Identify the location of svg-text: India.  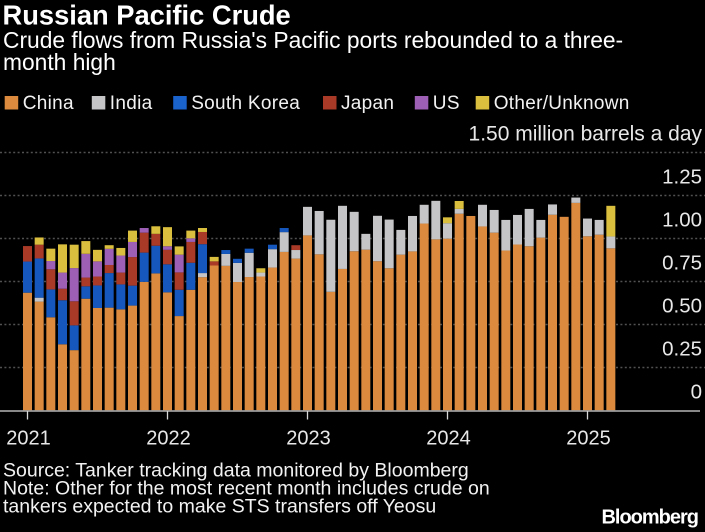
(131, 103).